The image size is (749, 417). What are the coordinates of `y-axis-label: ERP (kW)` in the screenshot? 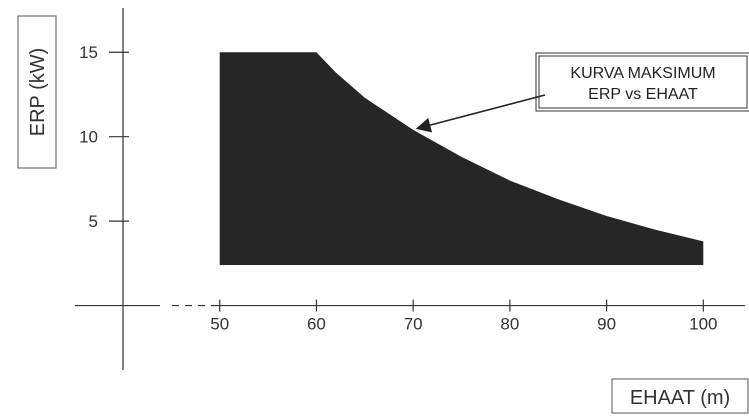 It's located at (38, 92).